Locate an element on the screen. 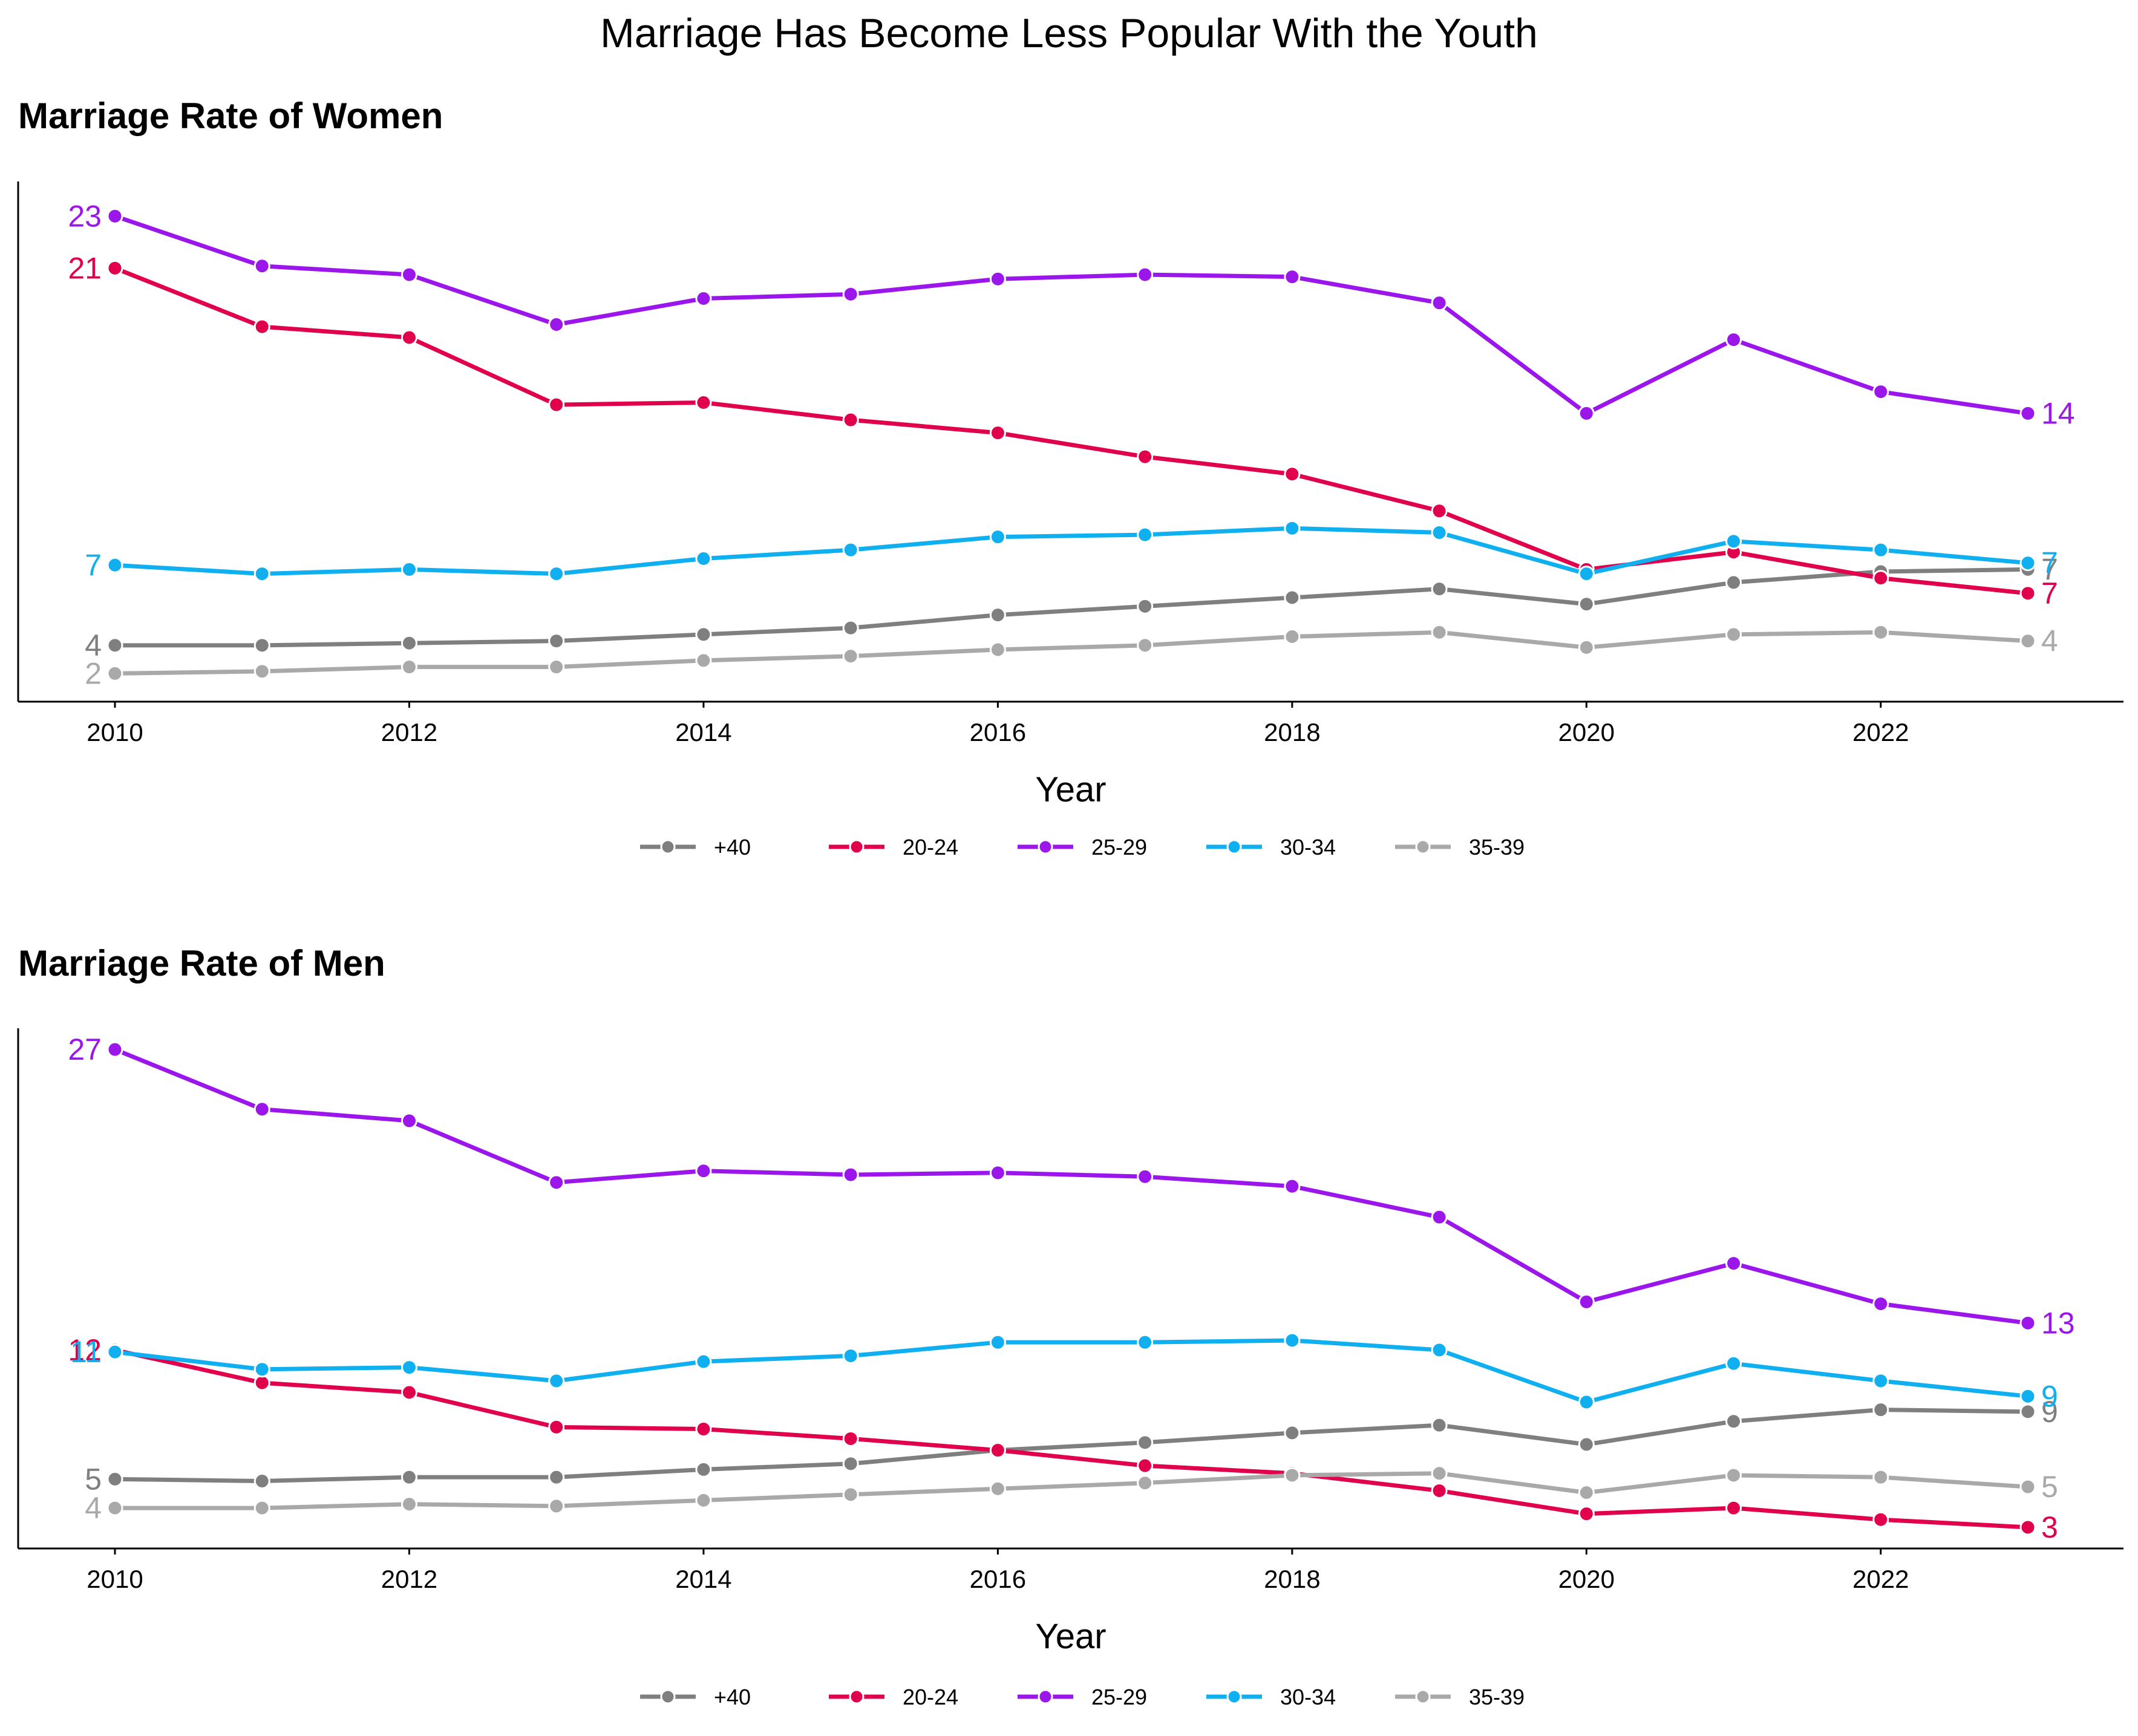  x-tick-label: 2022 is located at coordinates (1881, 732).